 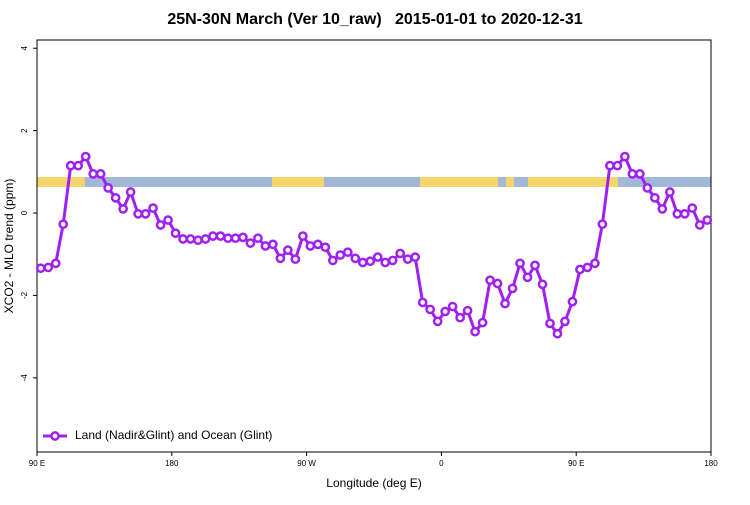 I want to click on y-tick-label: 0, so click(x=24, y=212).